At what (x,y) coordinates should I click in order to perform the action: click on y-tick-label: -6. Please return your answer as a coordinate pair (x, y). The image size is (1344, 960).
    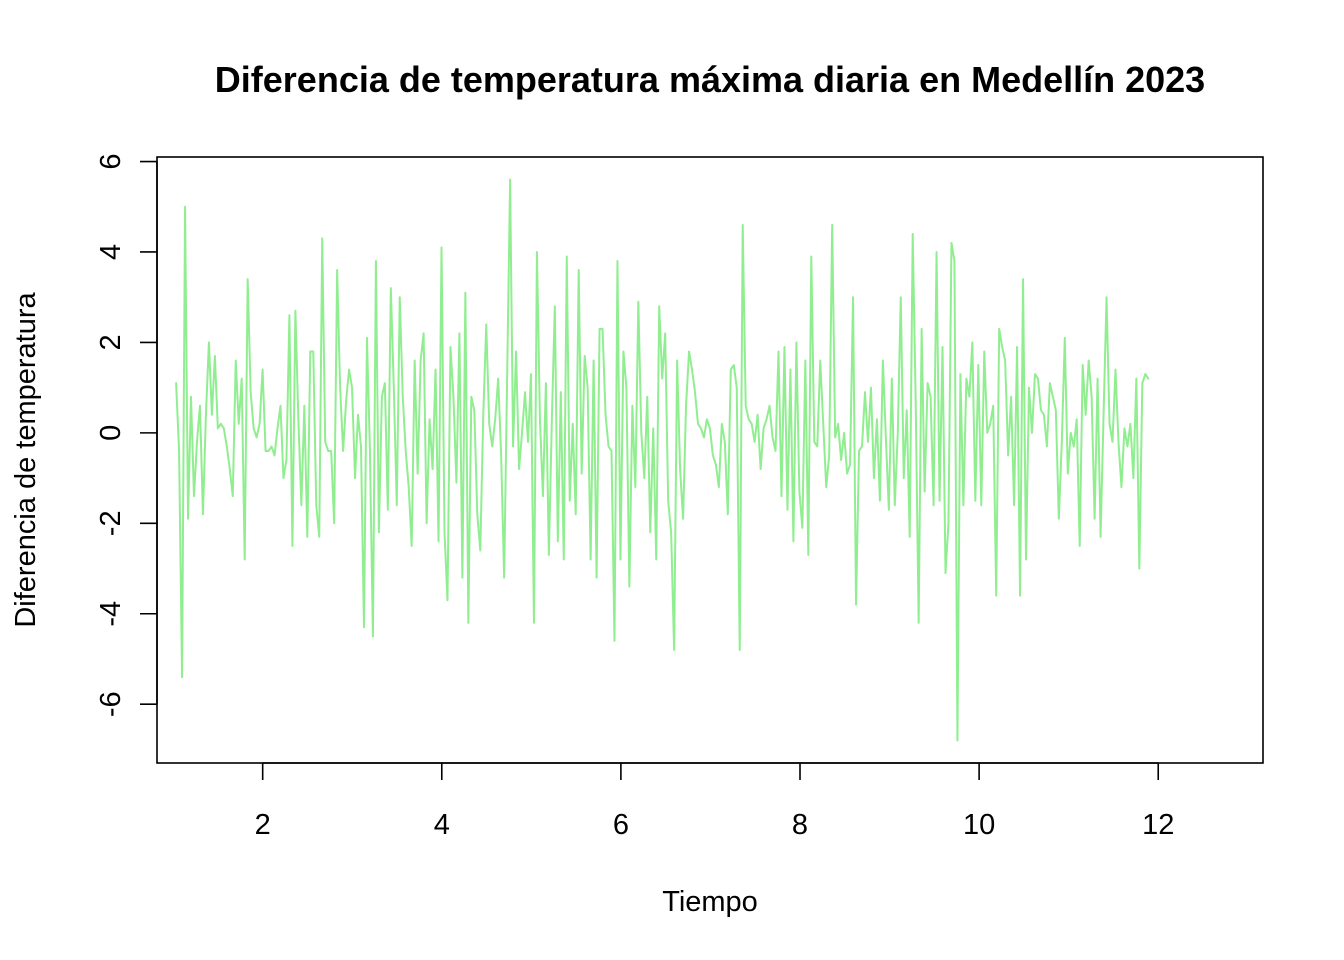
    Looking at the image, I should click on (111, 704).